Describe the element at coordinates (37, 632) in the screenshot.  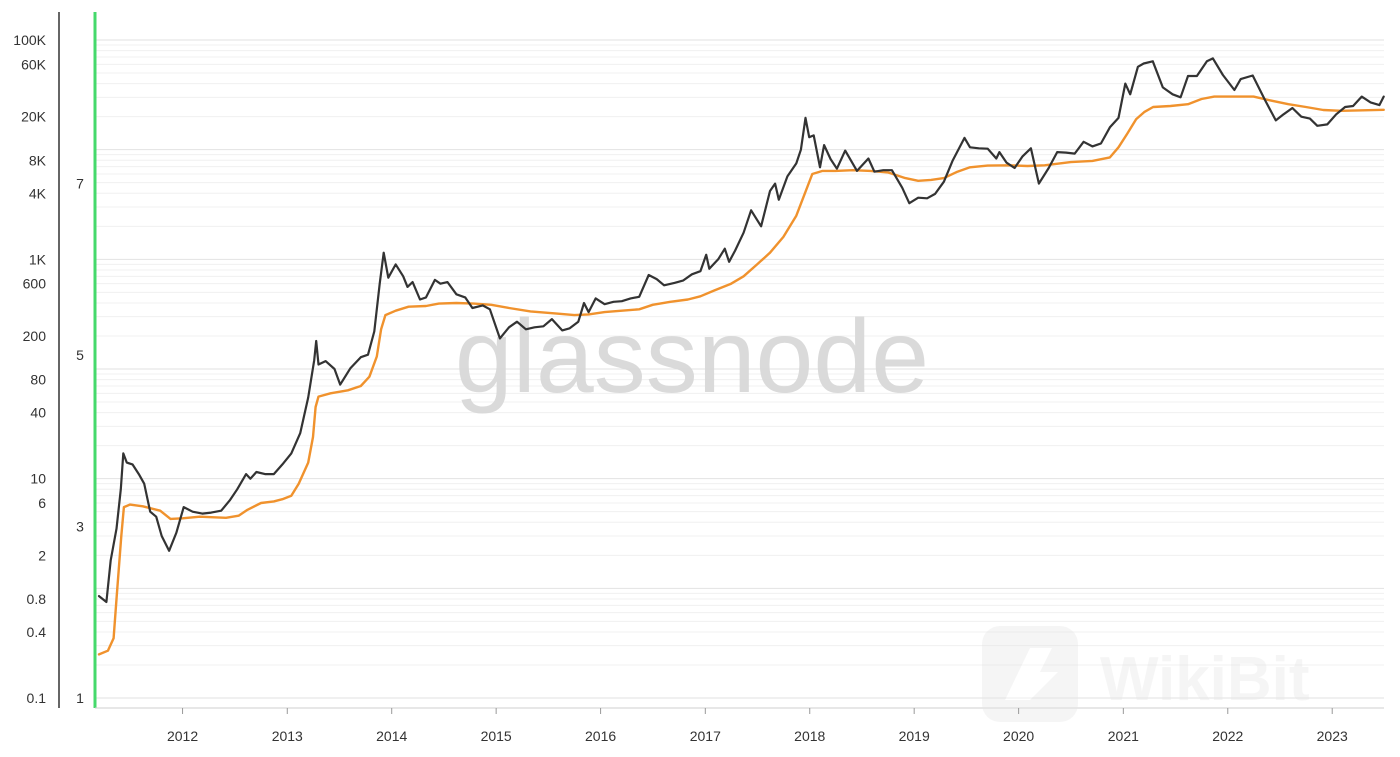
I see `price-tick-label: 0.4` at that location.